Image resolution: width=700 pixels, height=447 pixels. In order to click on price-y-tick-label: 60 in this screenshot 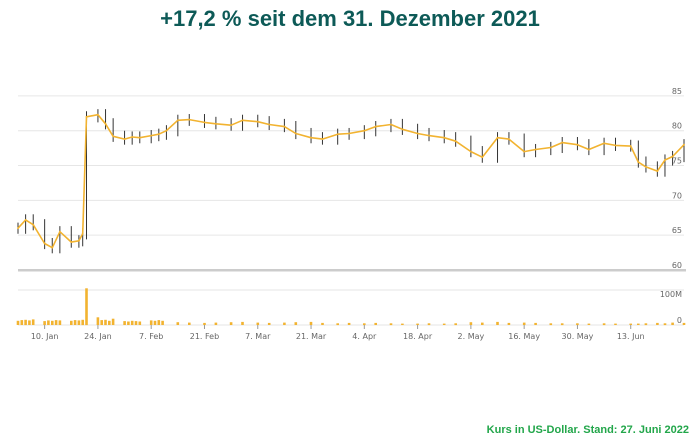, I will do `click(677, 265)`.